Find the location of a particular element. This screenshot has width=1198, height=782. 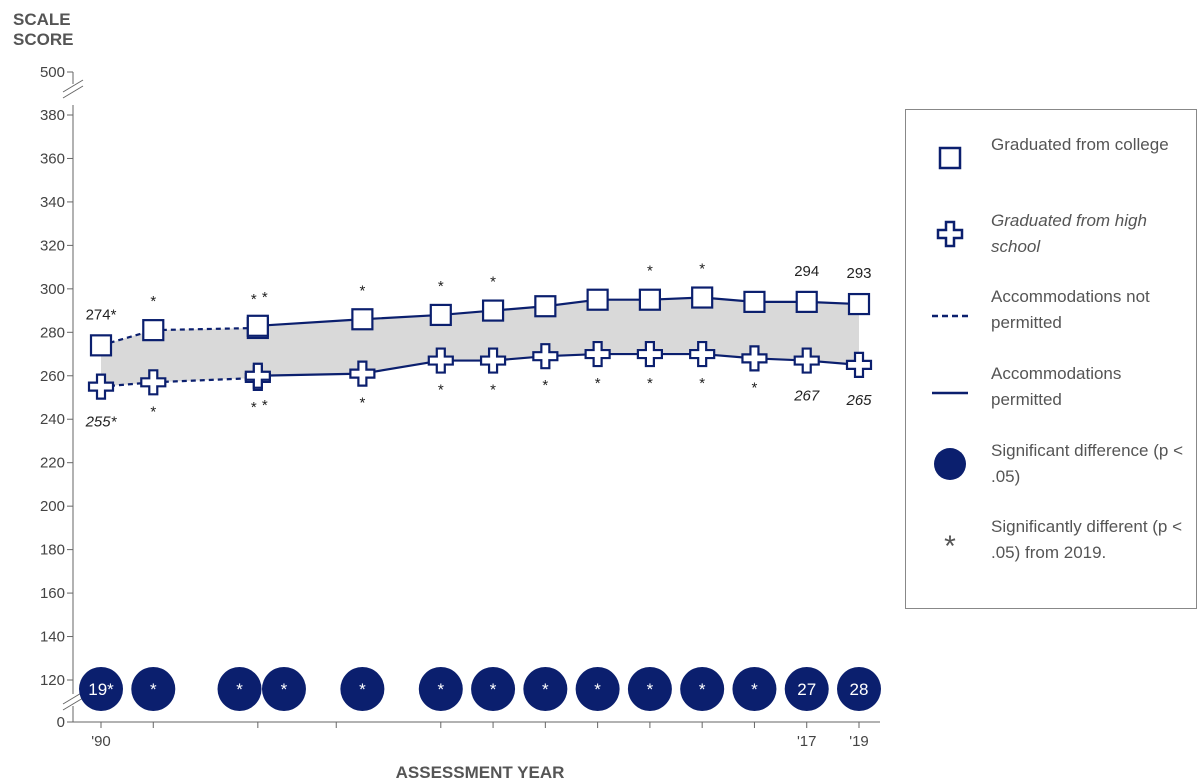

gap-badge-label-7: * is located at coordinates (545, 689).